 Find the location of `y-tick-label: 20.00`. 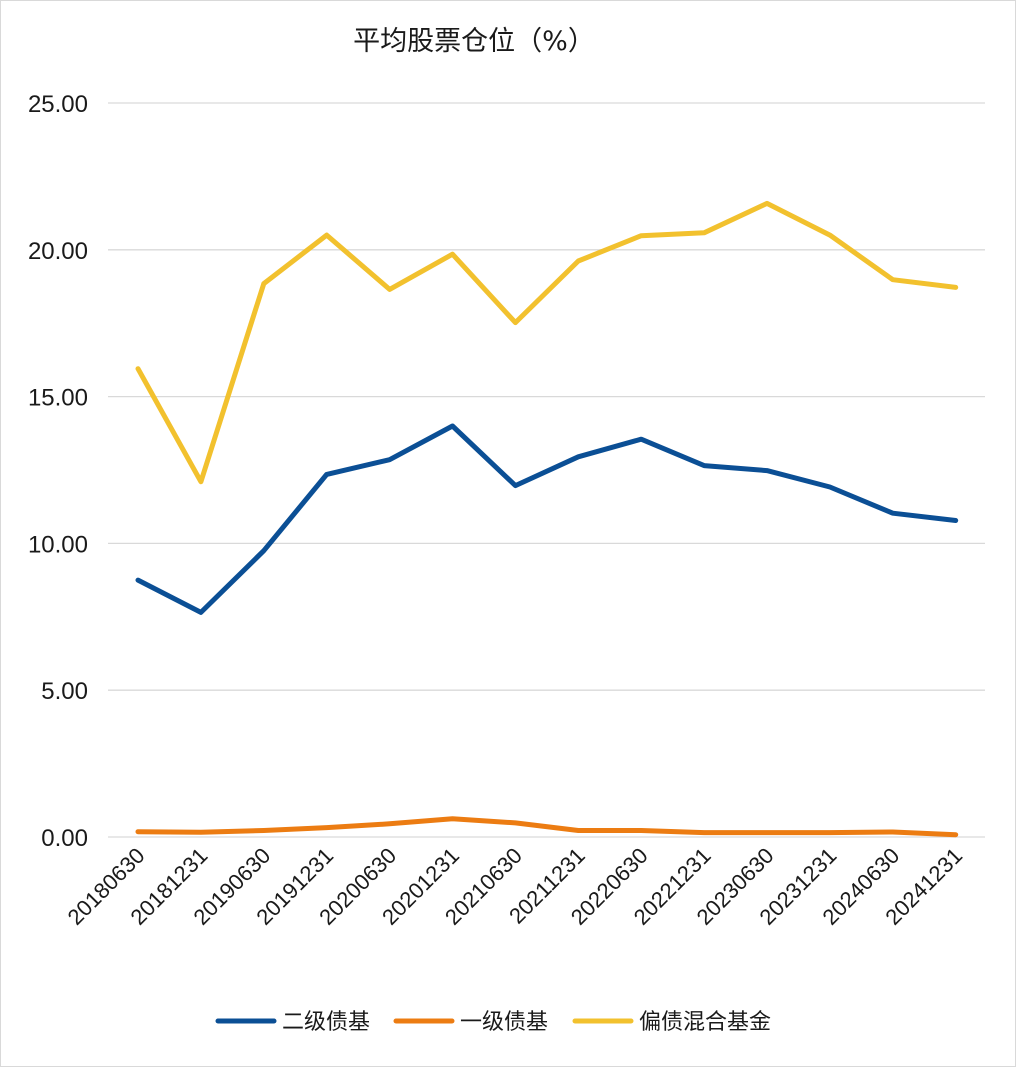

y-tick-label: 20.00 is located at coordinates (58, 251).